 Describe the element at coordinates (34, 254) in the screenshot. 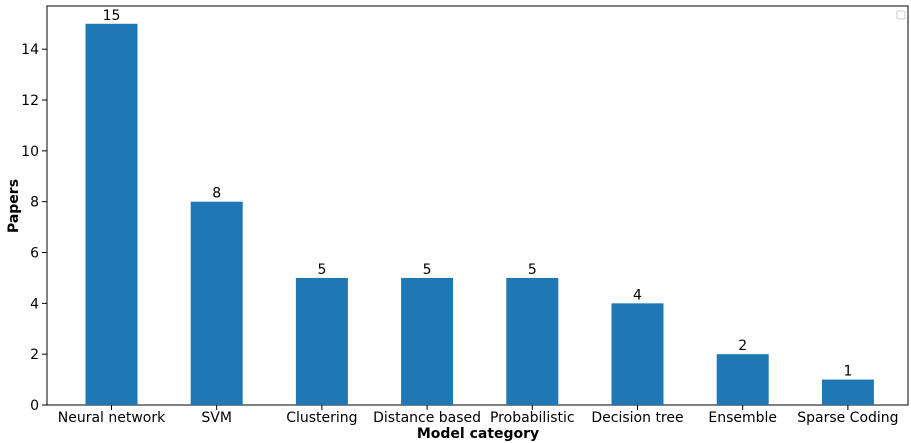

I see `y-tick-label: 6` at that location.